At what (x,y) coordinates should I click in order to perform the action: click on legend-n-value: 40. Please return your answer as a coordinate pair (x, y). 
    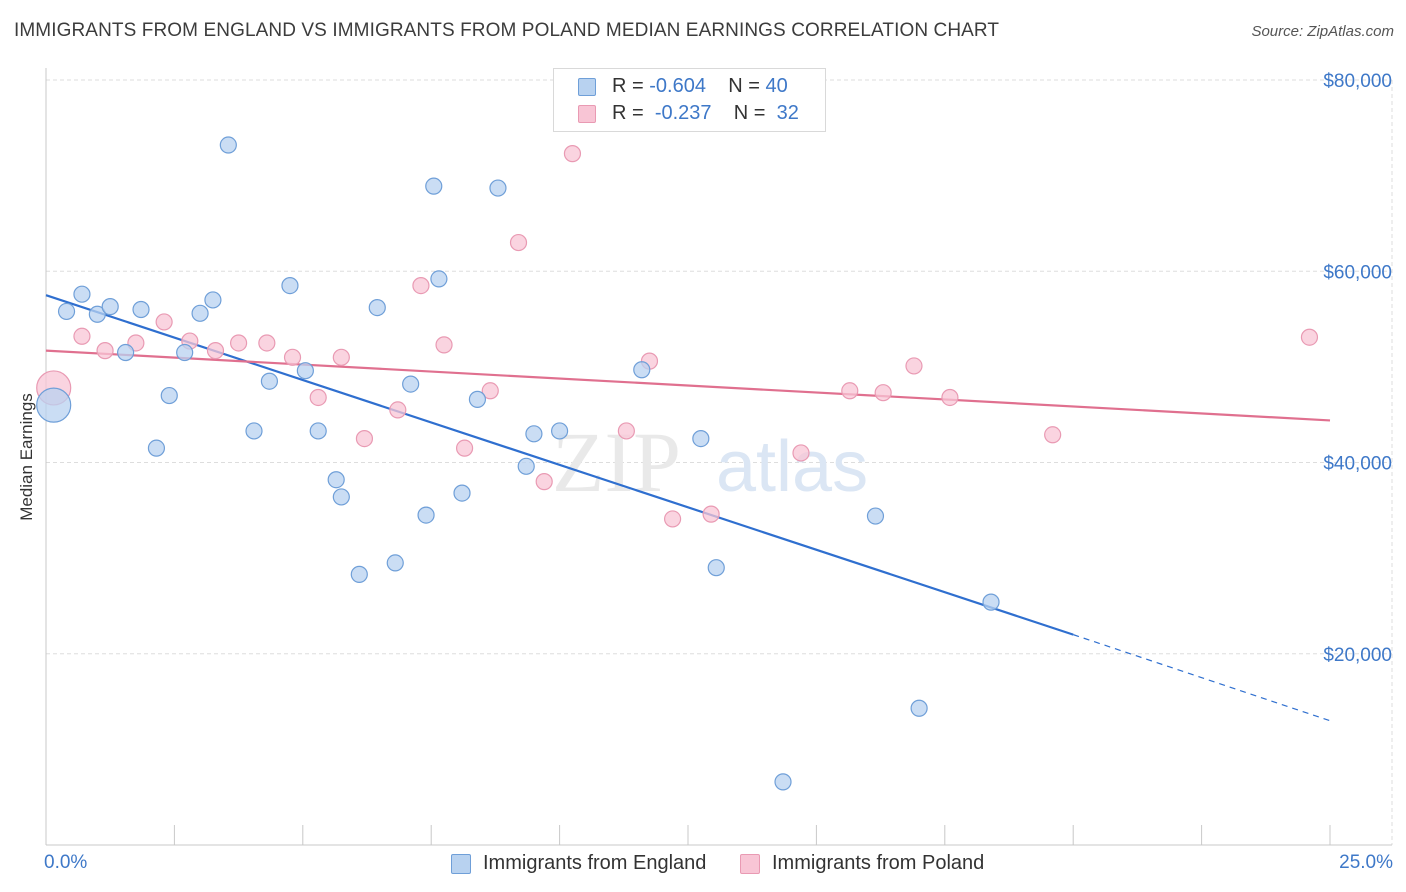
    Looking at the image, I should click on (776, 86).